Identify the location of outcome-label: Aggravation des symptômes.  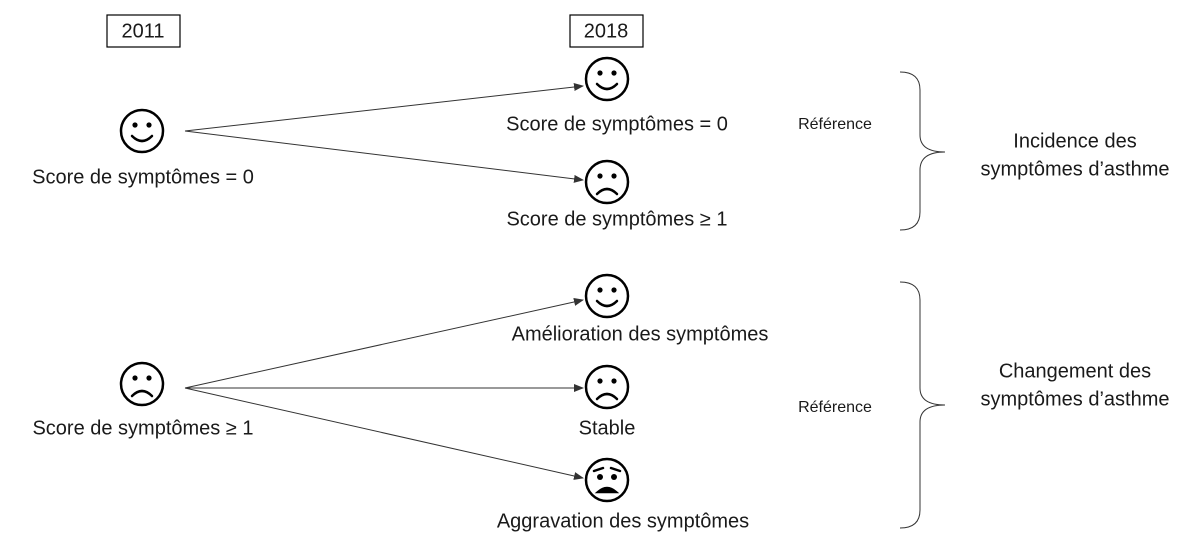
(623, 521).